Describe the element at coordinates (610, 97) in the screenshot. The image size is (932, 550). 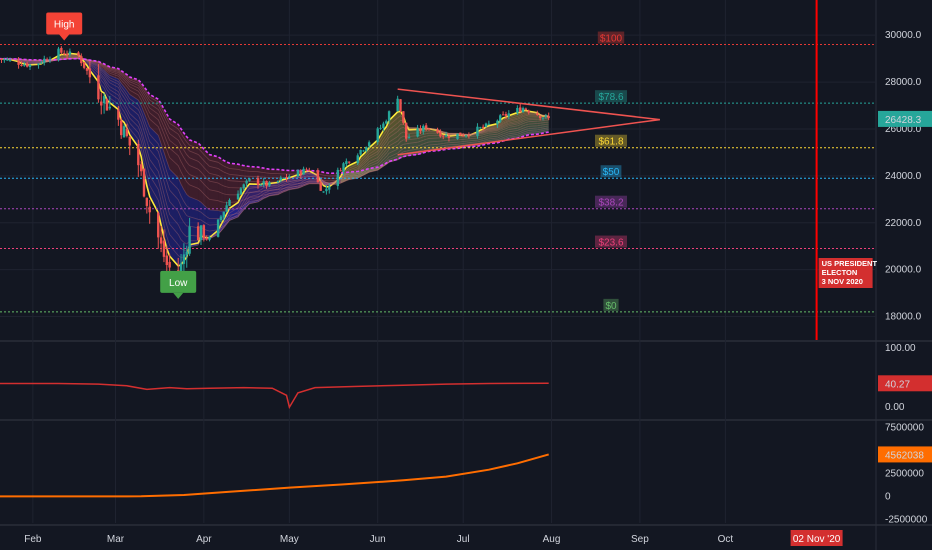
I see `fib-label: $78.6` at that location.